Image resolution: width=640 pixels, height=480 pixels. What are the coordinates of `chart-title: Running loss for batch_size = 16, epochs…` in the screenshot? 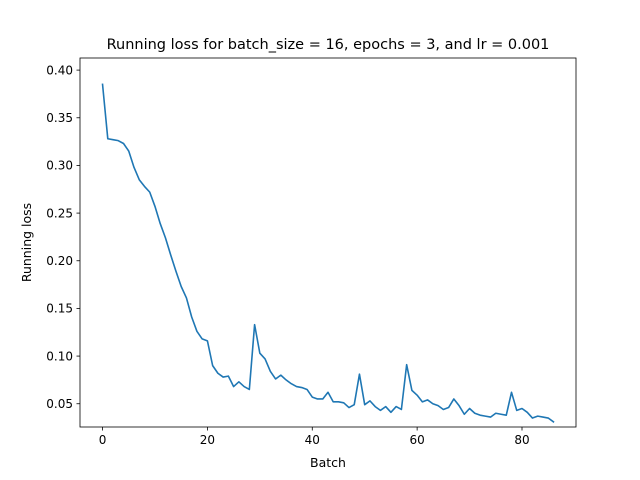 It's located at (328, 45).